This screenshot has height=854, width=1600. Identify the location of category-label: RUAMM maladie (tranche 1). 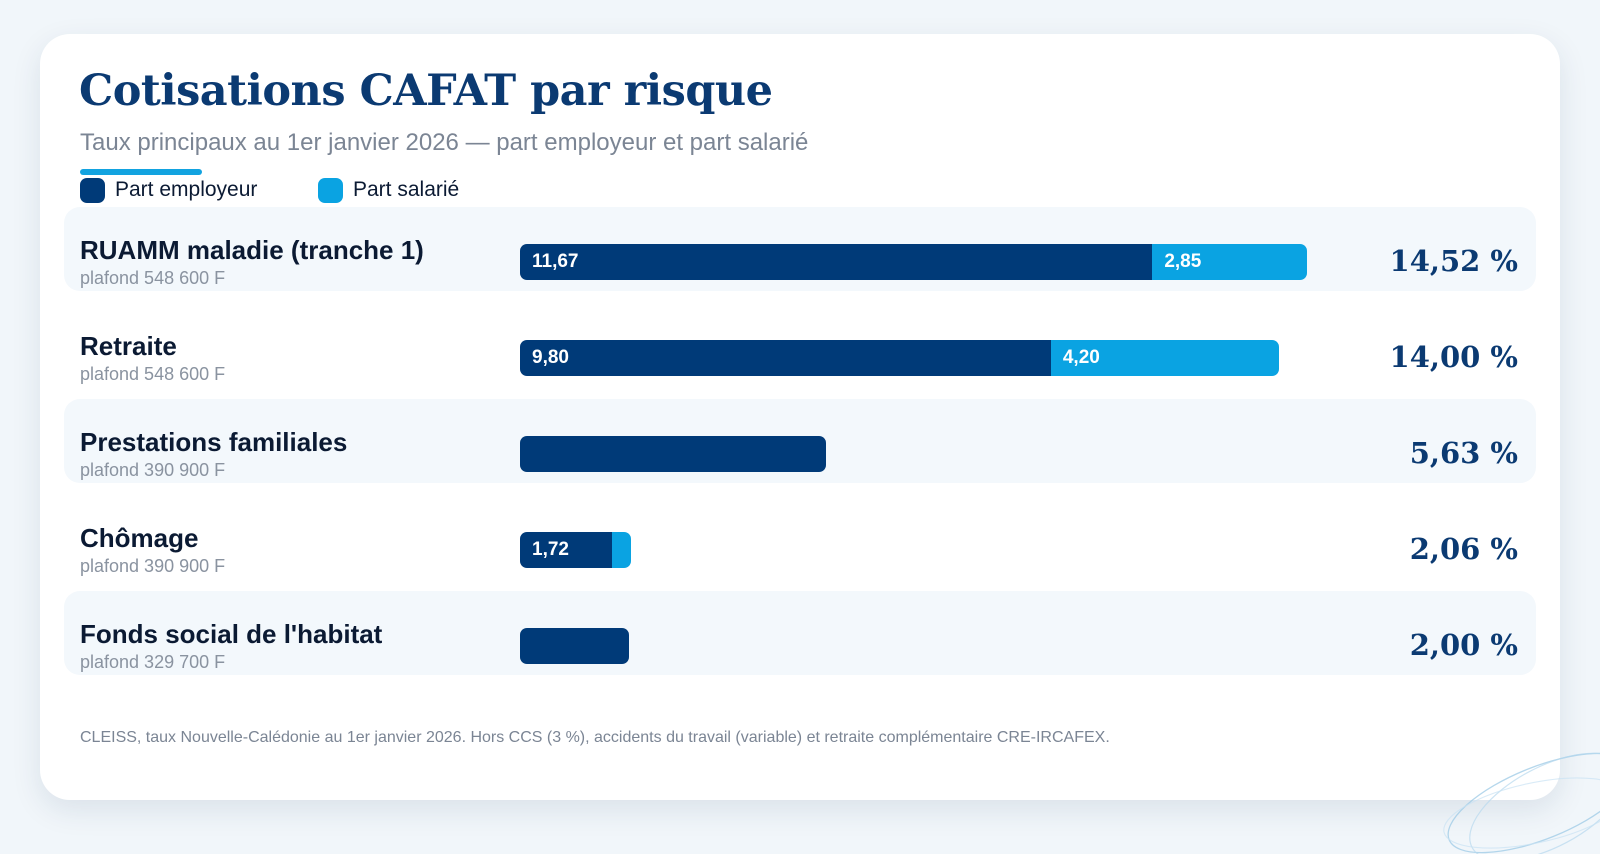
(252, 250).